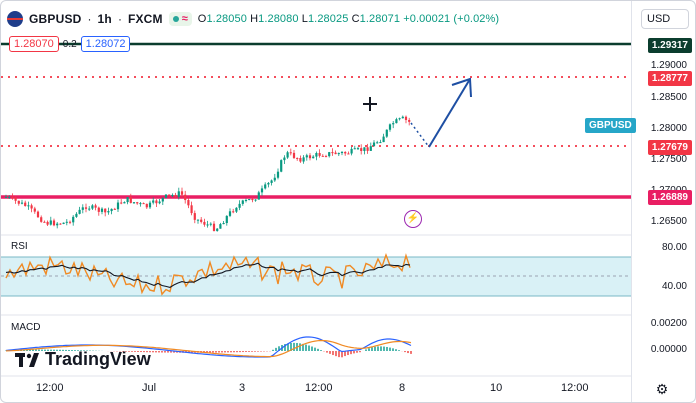 The image size is (696, 403). What do you see at coordinates (668, 97) in the screenshot?
I see `price-tick: 1.28500` at bounding box center [668, 97].